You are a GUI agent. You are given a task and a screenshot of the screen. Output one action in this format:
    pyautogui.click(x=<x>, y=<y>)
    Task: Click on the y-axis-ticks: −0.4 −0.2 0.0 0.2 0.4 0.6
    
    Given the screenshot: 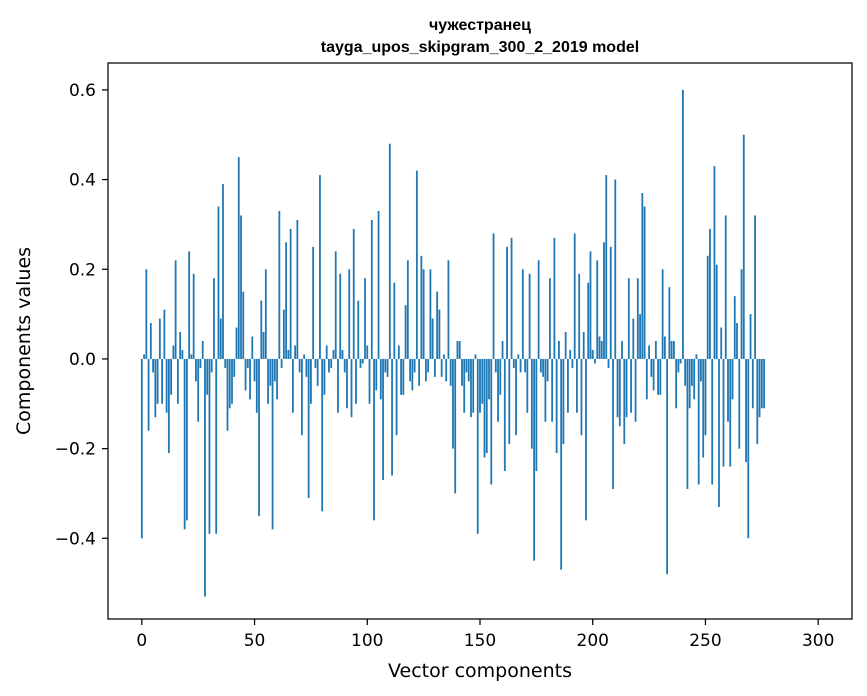 What is the action you would take?
    pyautogui.click(x=81, y=315)
    